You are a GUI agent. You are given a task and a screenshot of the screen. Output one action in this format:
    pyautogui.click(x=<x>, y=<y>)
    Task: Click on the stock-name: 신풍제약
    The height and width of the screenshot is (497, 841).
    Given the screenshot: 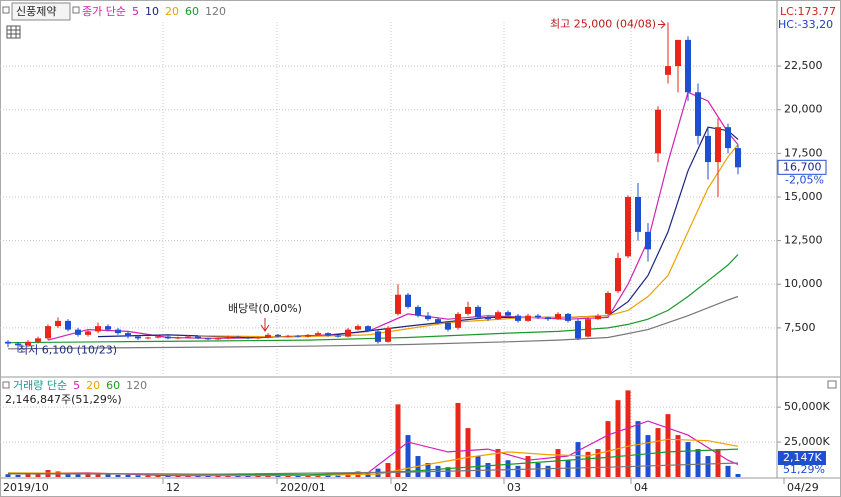 What is the action you would take?
    pyautogui.click(x=36, y=11)
    